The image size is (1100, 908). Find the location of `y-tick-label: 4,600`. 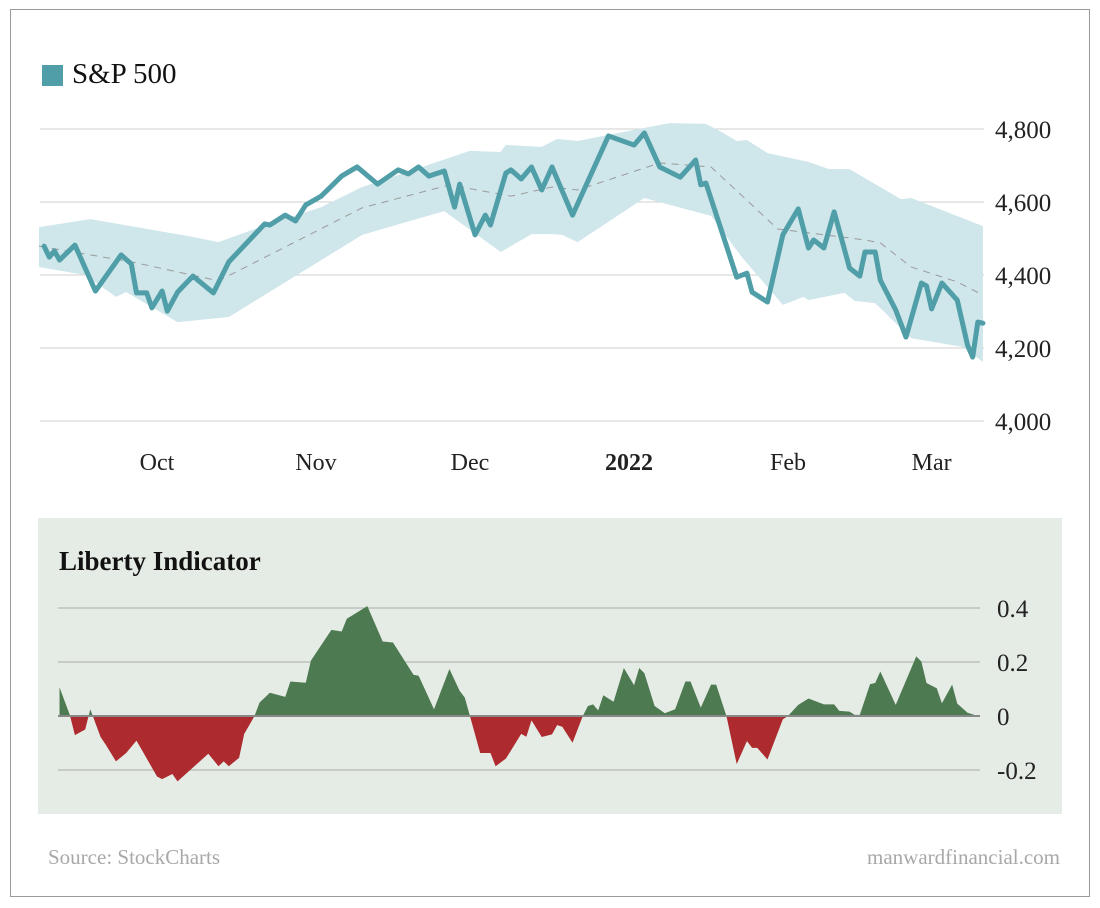

y-tick-label: 4,600 is located at coordinates (1023, 203).